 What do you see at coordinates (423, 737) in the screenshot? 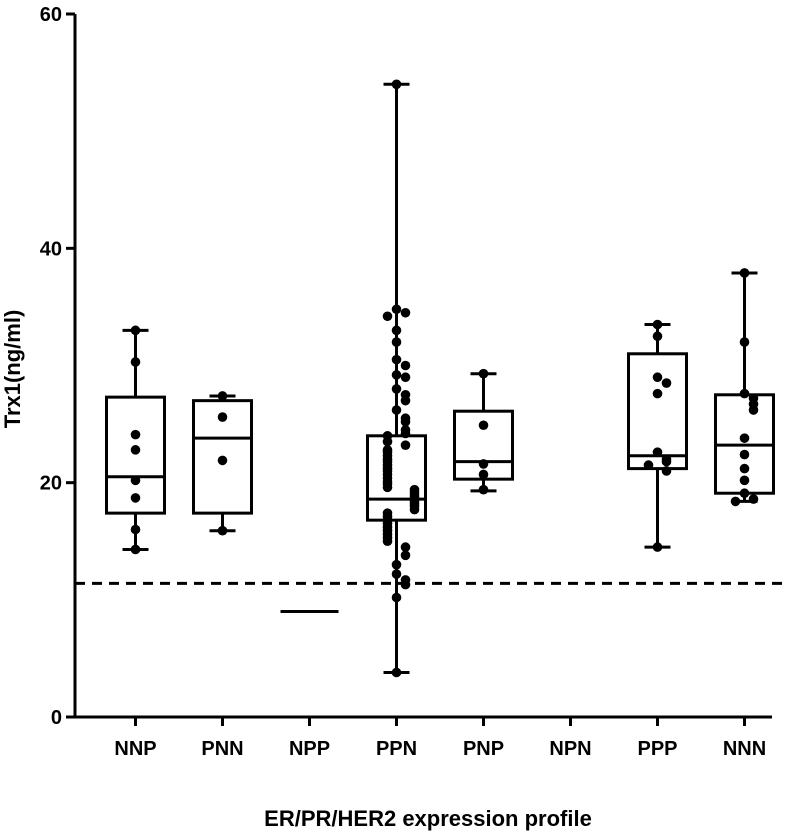
I see `x-axis: NNP PNN NPP PPN PNP NPN PPP NNN` at bounding box center [423, 737].